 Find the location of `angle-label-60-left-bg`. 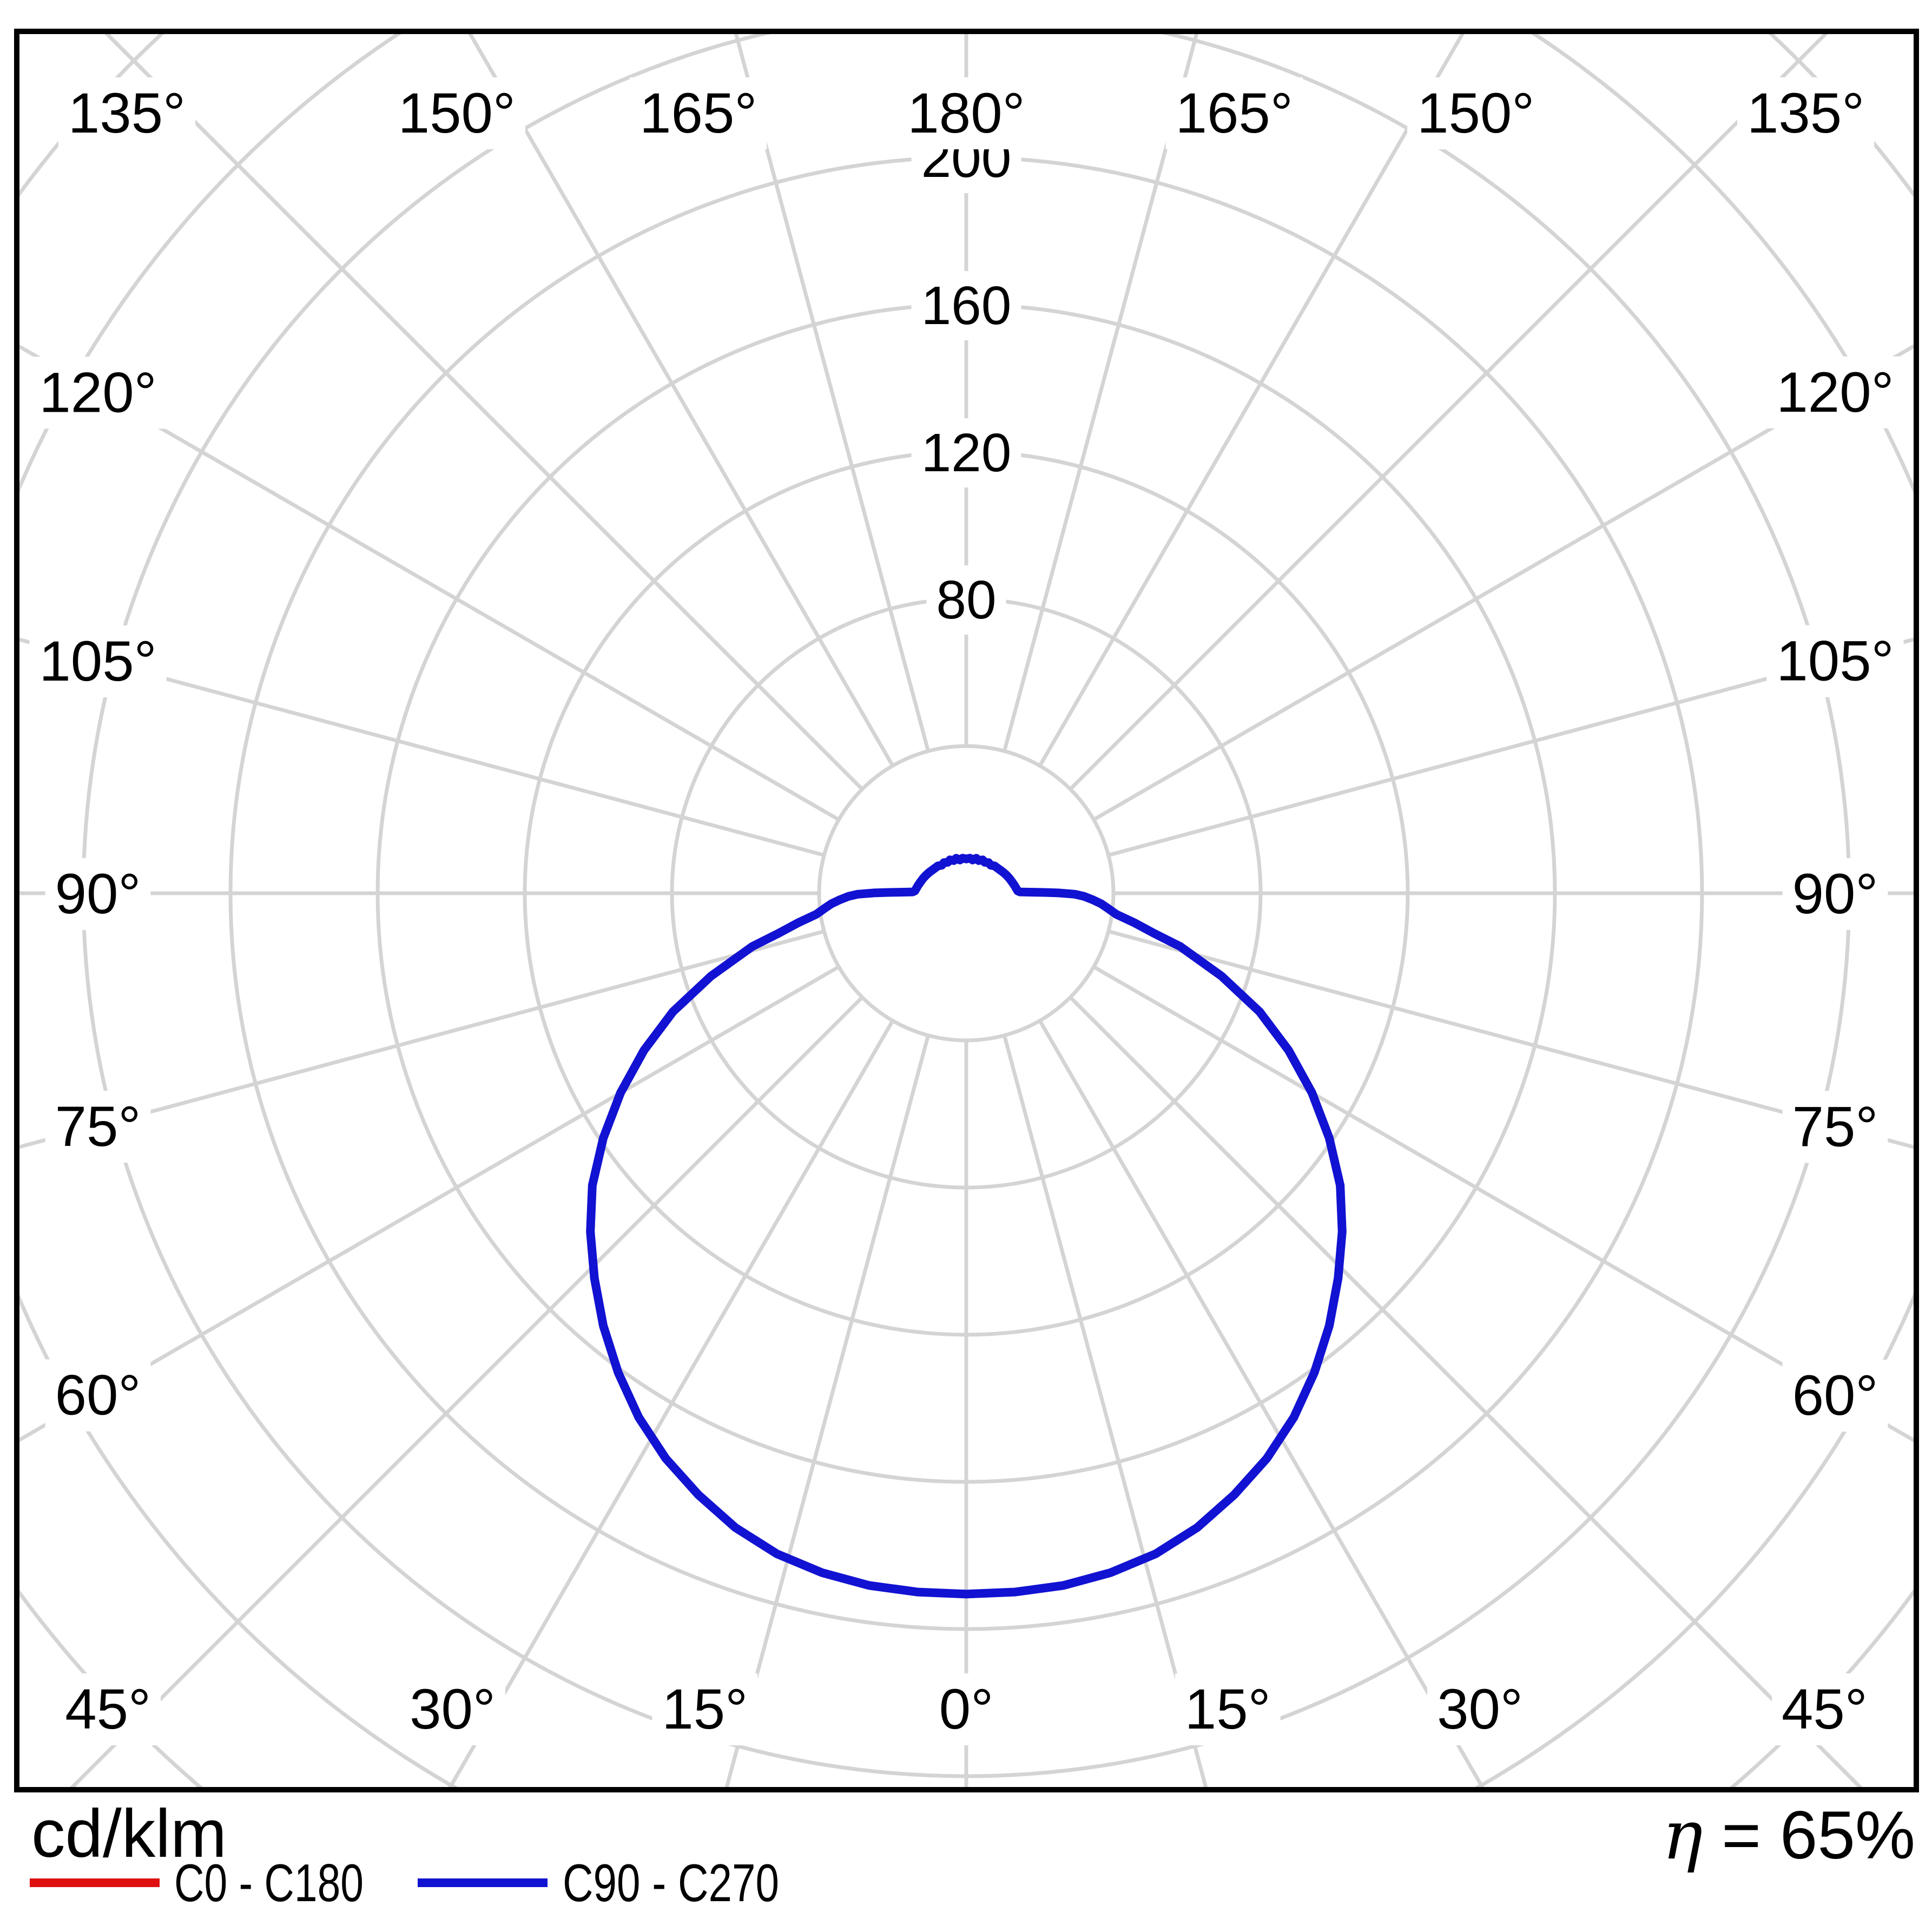

angle-label-60-left-bg is located at coordinates (98, 1396).